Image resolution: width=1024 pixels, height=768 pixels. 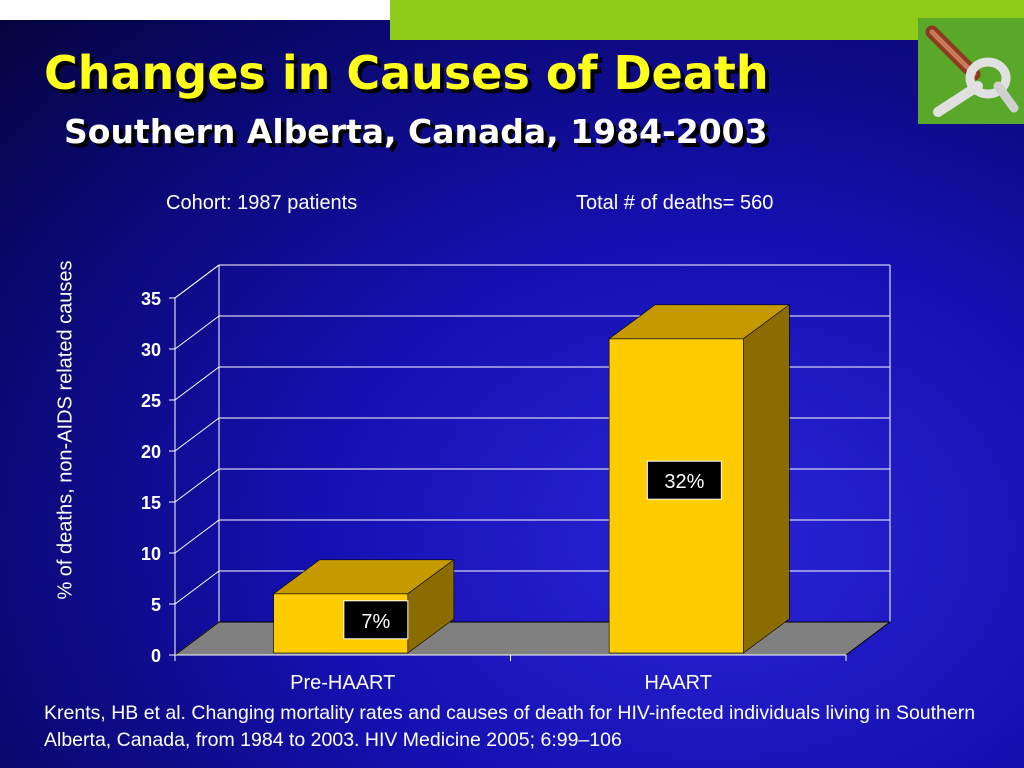 What do you see at coordinates (156, 656) in the screenshot?
I see `y-tick-label: 0` at bounding box center [156, 656].